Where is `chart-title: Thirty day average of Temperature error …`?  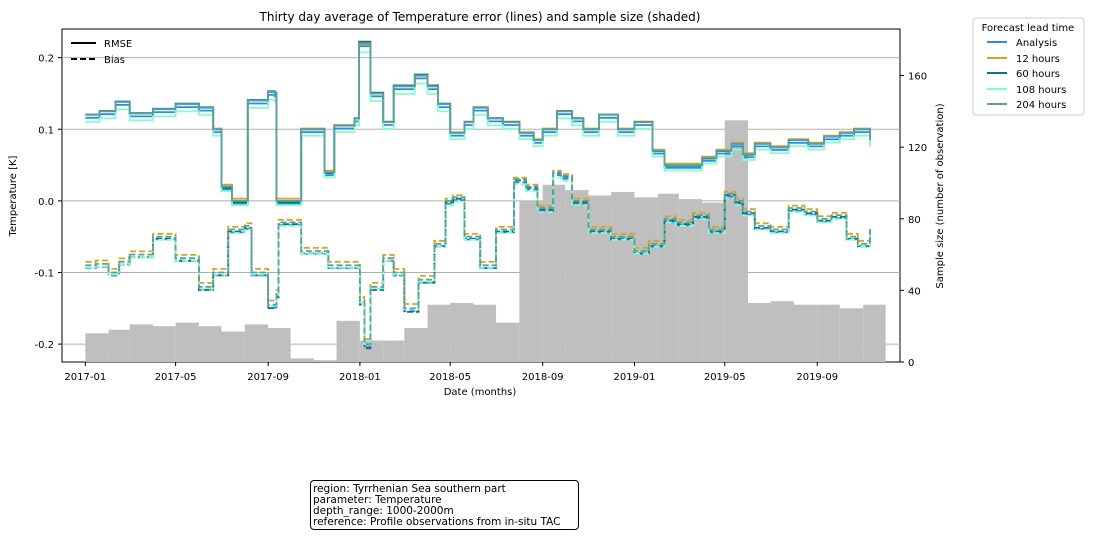
chart-title: Thirty day average of Temperature error … is located at coordinates (480, 17).